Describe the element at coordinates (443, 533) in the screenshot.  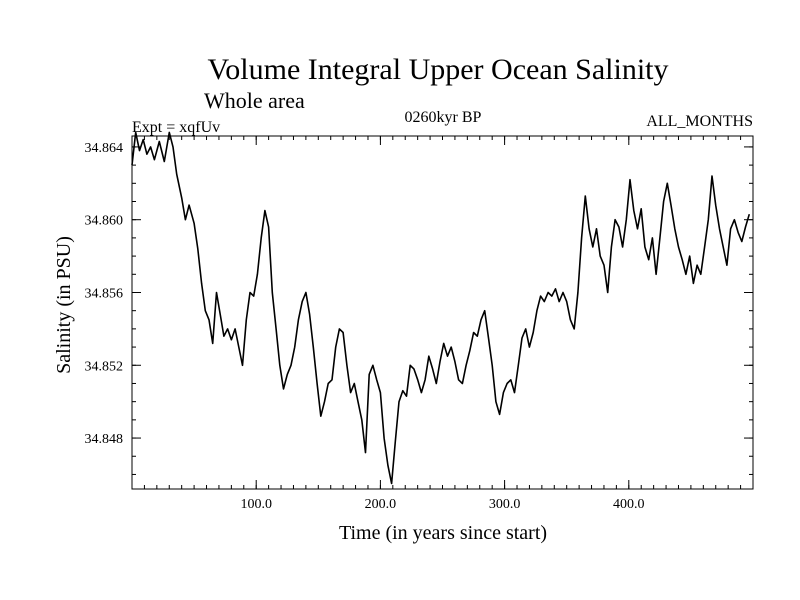
I see `x-axis-label: Time (in years since start)` at that location.